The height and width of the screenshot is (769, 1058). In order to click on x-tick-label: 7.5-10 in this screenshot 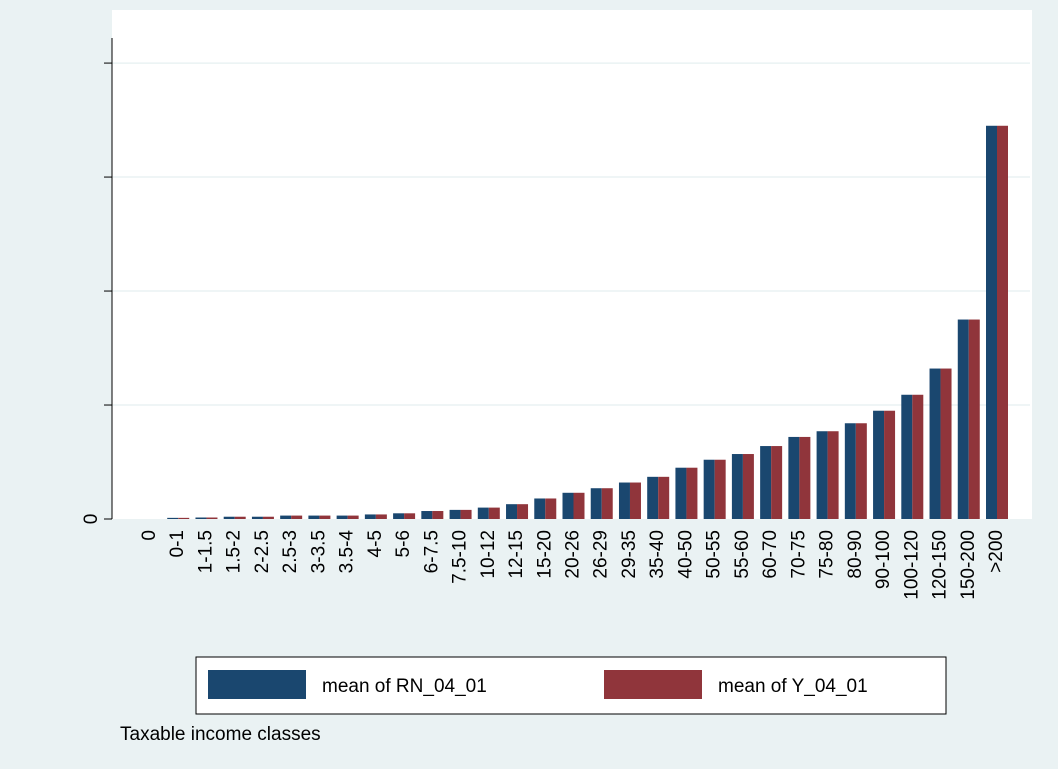, I will do `click(460, 557)`.